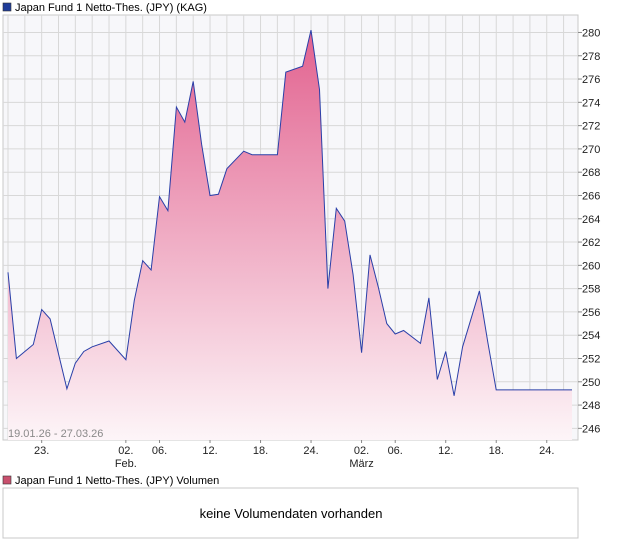 Image resolution: width=620 pixels, height=546 pixels. What do you see at coordinates (591, 336) in the screenshot?
I see `y-tick-label: 254` at bounding box center [591, 336].